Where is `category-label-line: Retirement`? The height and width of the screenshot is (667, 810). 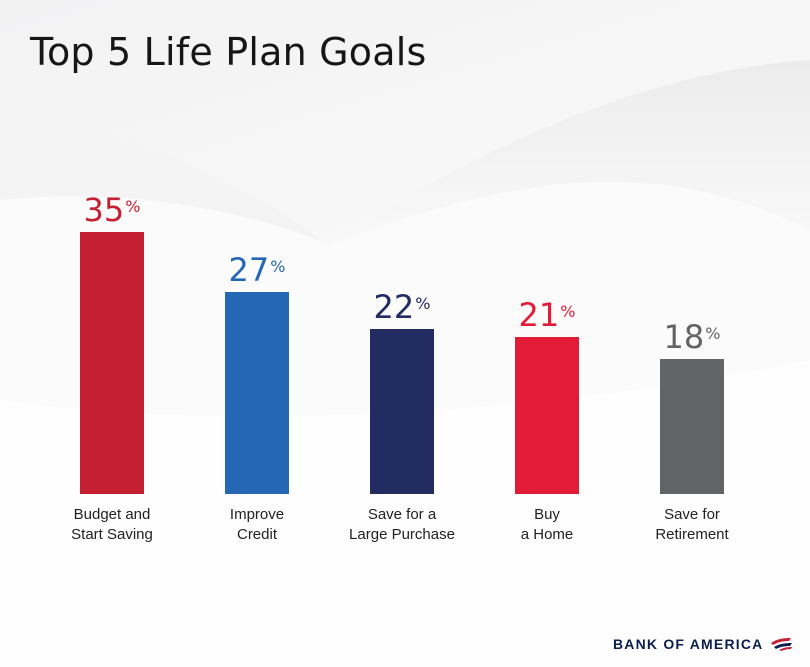 category-label-line: Retirement is located at coordinates (692, 534).